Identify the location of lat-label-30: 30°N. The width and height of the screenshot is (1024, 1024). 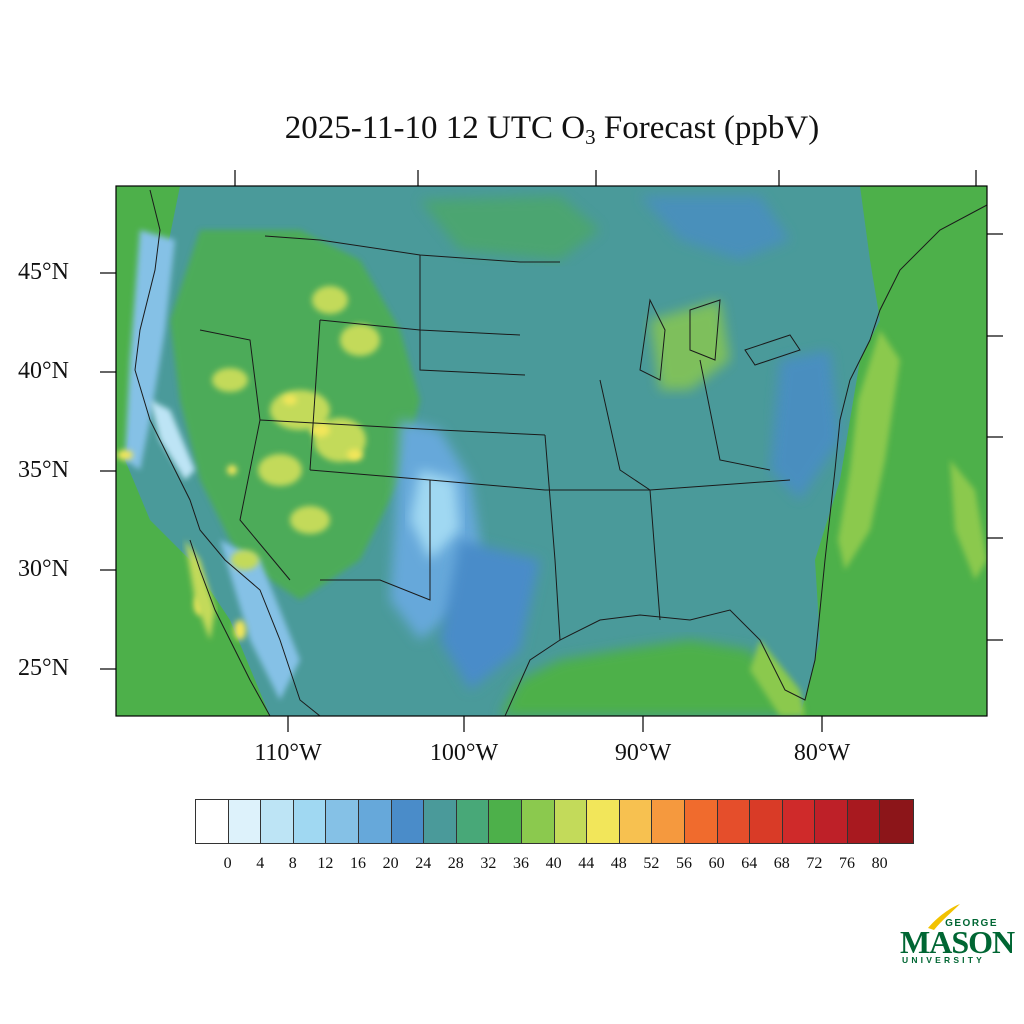
(43, 569).